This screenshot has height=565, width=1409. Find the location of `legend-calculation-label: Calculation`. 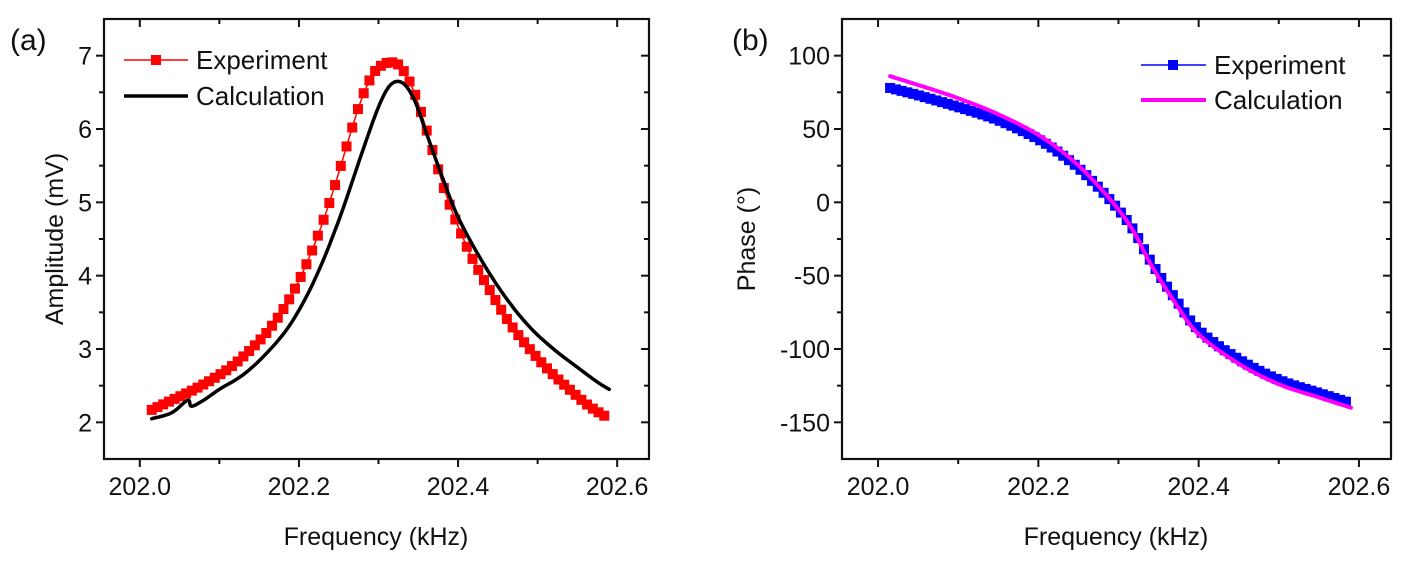

legend-calculation-label: Calculation is located at coordinates (1278, 100).